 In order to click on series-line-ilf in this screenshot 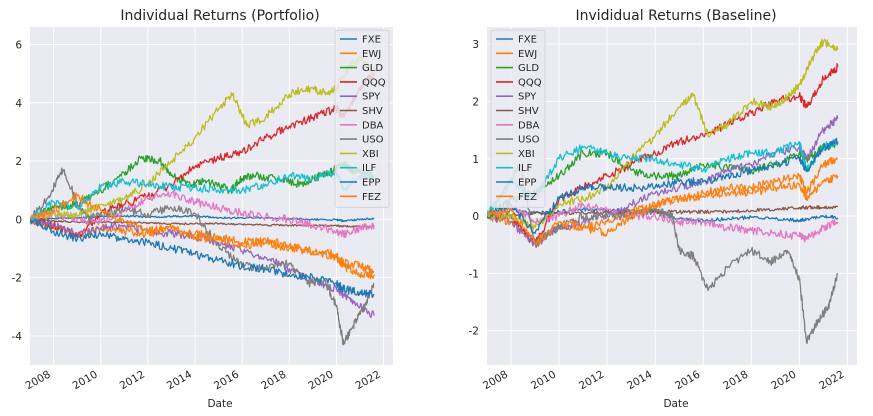, I will do `click(663, 178)`.